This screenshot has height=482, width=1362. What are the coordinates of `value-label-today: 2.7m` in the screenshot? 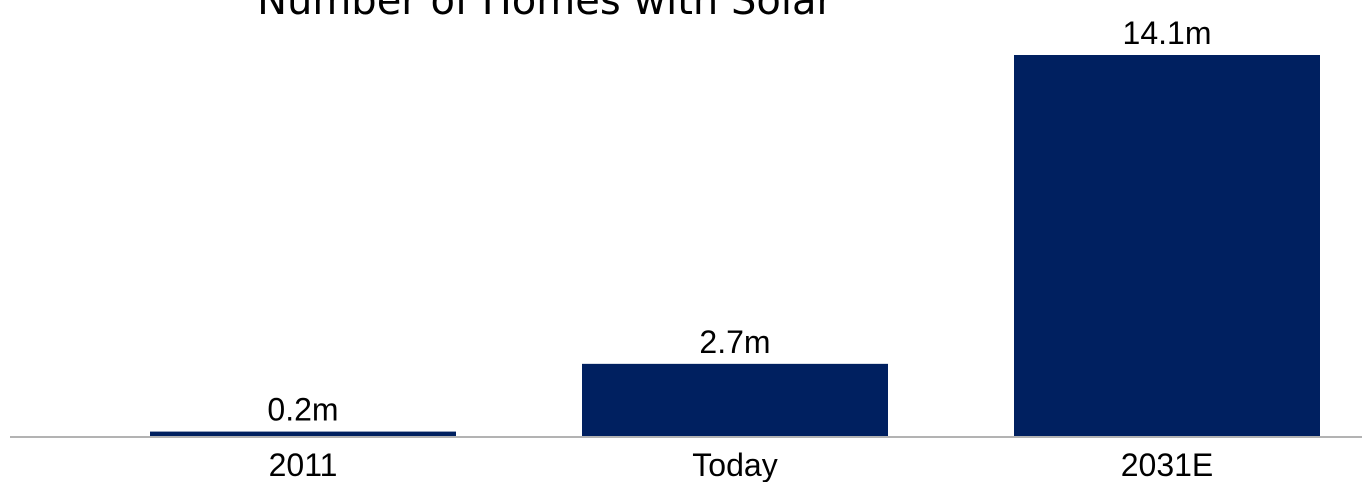 It's located at (734, 342).